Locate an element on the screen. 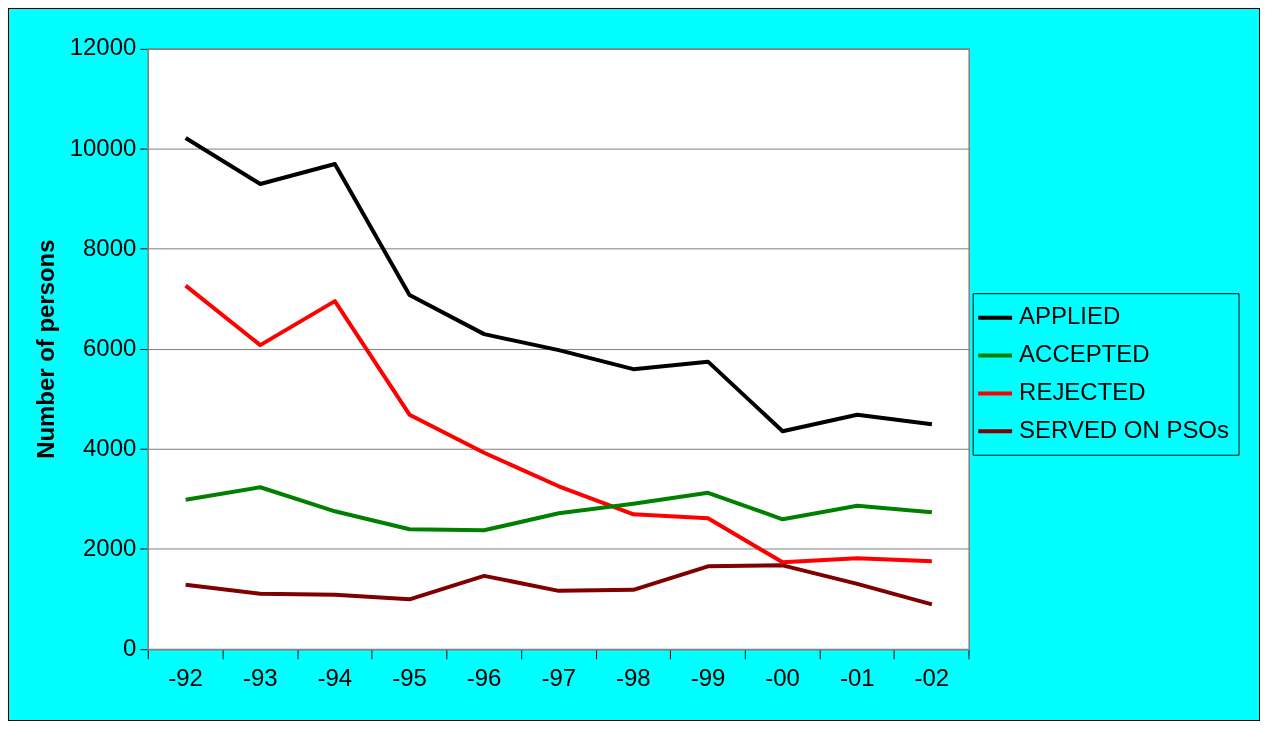  legend-label: SERVED ON PSOs is located at coordinates (1124, 429).